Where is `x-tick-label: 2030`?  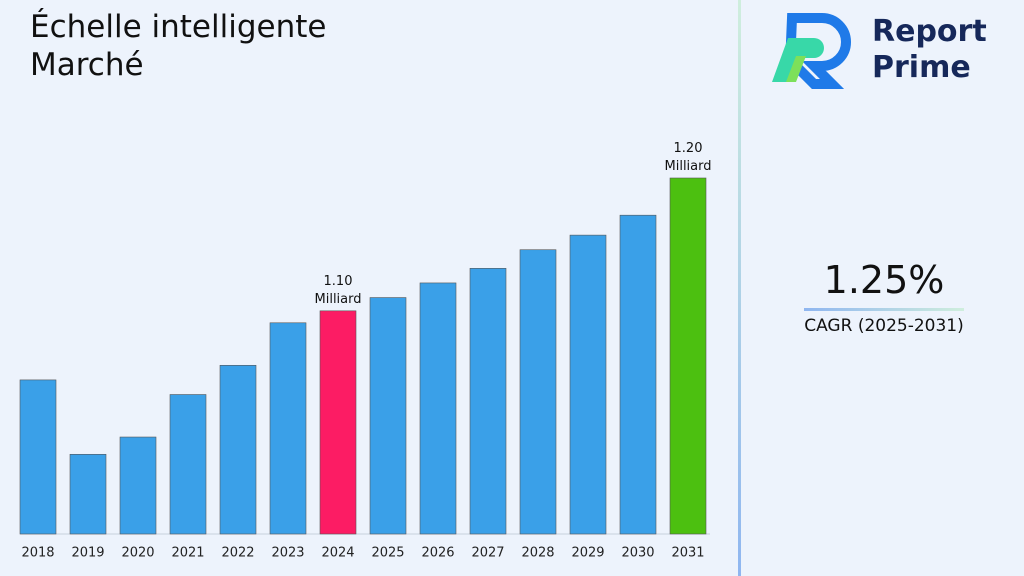 x-tick-label: 2030 is located at coordinates (637, 553).